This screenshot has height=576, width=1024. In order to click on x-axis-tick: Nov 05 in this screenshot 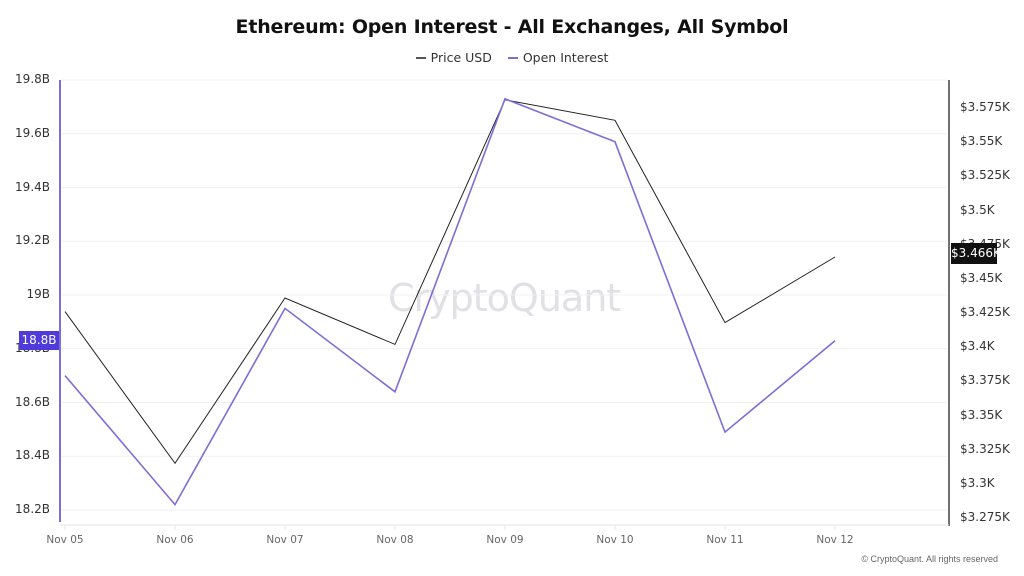, I will do `click(65, 540)`.